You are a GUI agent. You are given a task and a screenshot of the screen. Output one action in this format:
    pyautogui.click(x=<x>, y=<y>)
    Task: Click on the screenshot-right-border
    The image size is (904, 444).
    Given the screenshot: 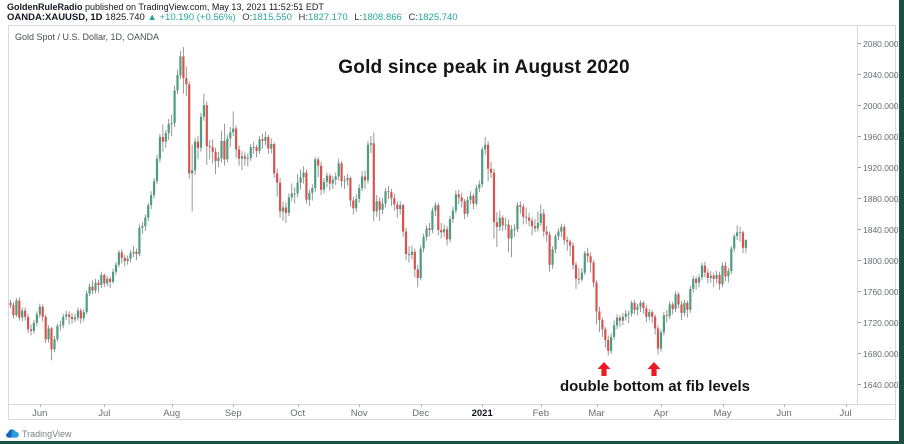 What is the action you would take?
    pyautogui.click(x=901, y=222)
    